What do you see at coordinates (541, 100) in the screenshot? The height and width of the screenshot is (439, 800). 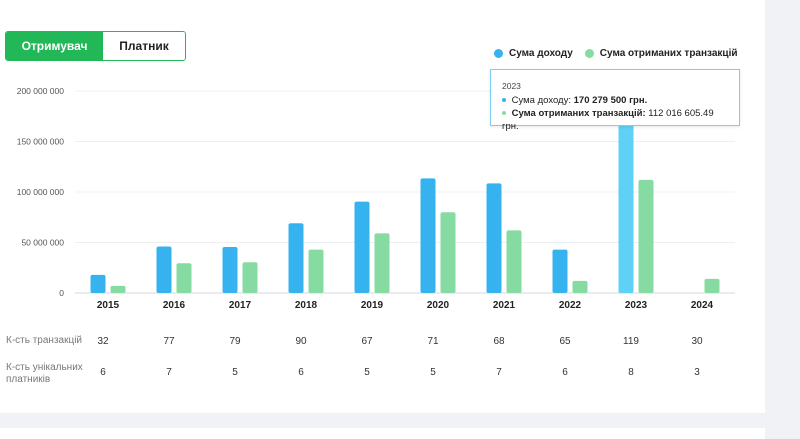 I see `tooltip-income-label: Сума доходу:` at bounding box center [541, 100].